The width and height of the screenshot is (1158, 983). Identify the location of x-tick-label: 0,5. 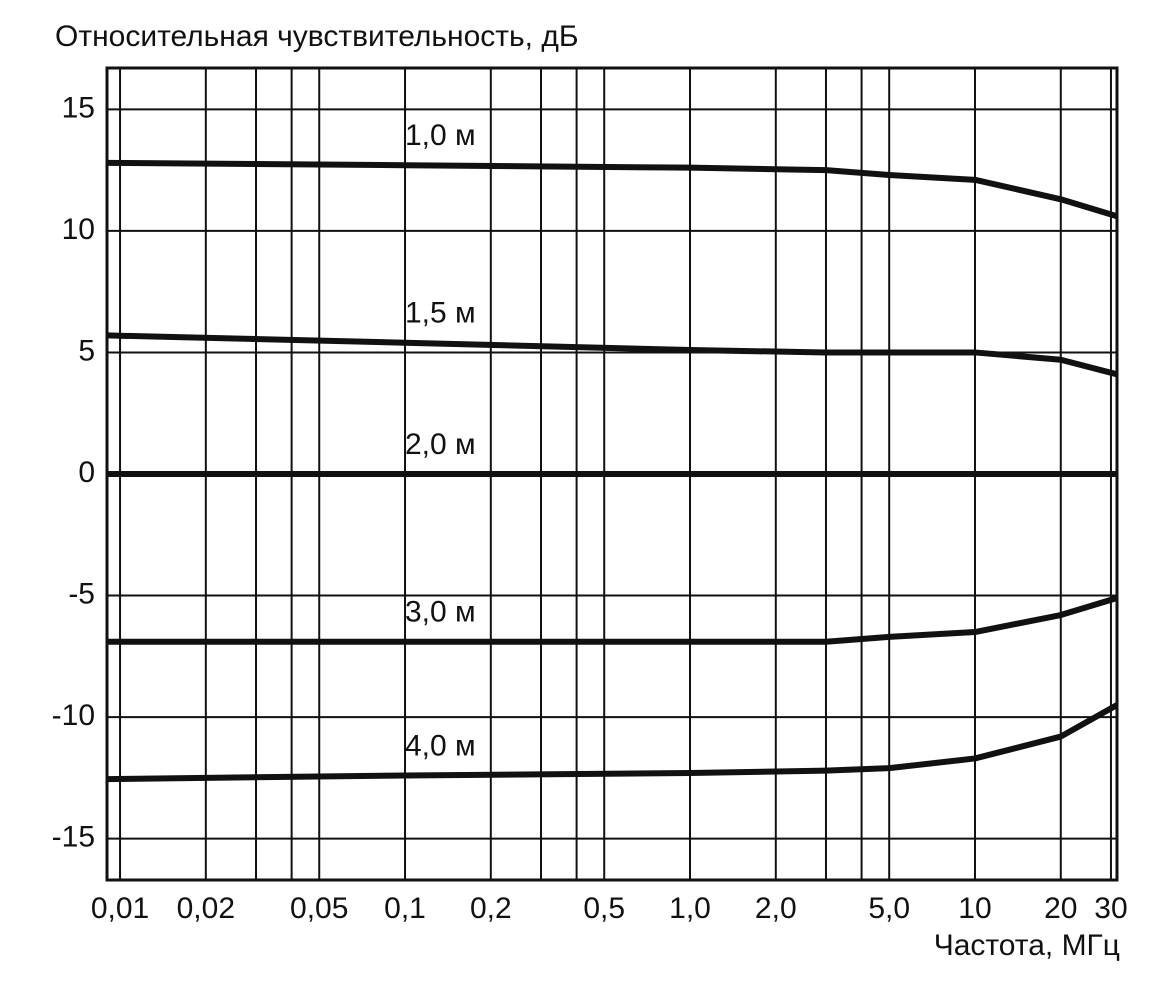
(604, 908).